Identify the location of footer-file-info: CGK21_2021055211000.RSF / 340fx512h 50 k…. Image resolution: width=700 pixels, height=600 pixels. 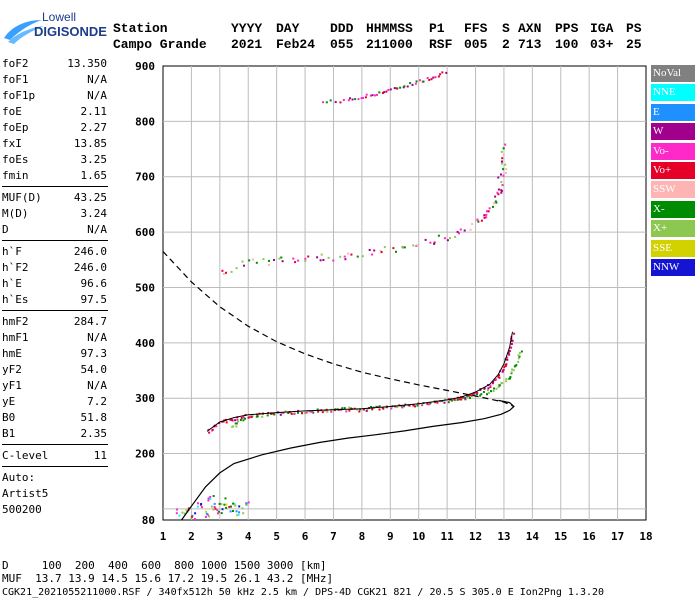
(303, 592).